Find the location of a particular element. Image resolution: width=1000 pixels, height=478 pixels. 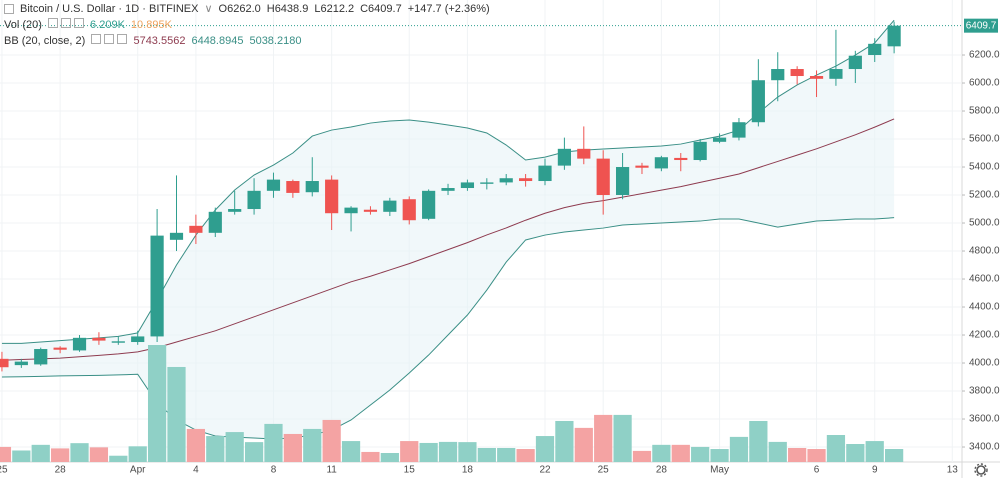

last-price-box is located at coordinates (981, 25).